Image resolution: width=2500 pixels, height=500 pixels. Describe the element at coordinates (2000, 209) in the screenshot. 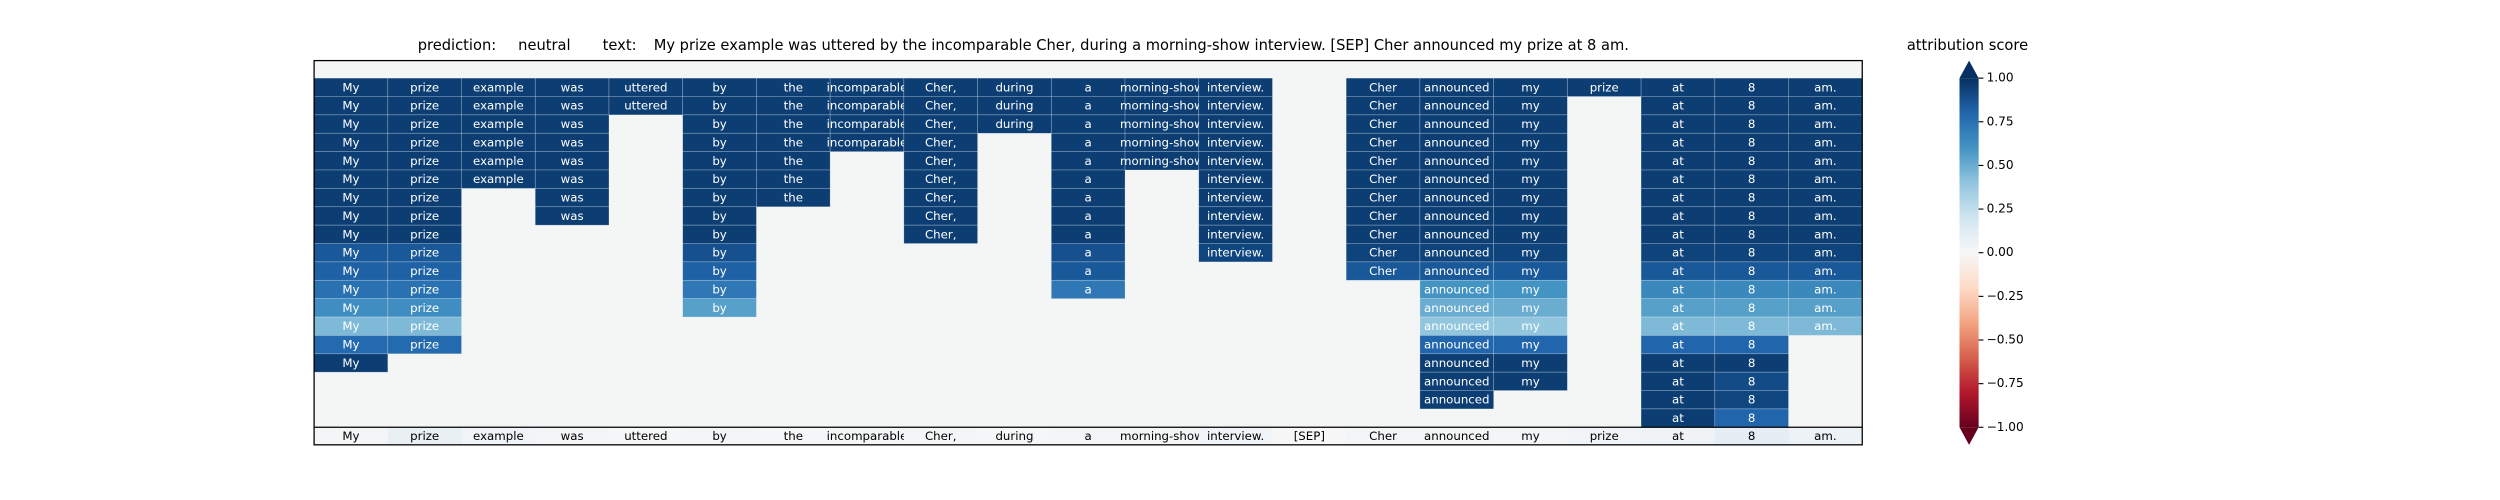

I see `colorbar-tick-label: 0.25` at that location.